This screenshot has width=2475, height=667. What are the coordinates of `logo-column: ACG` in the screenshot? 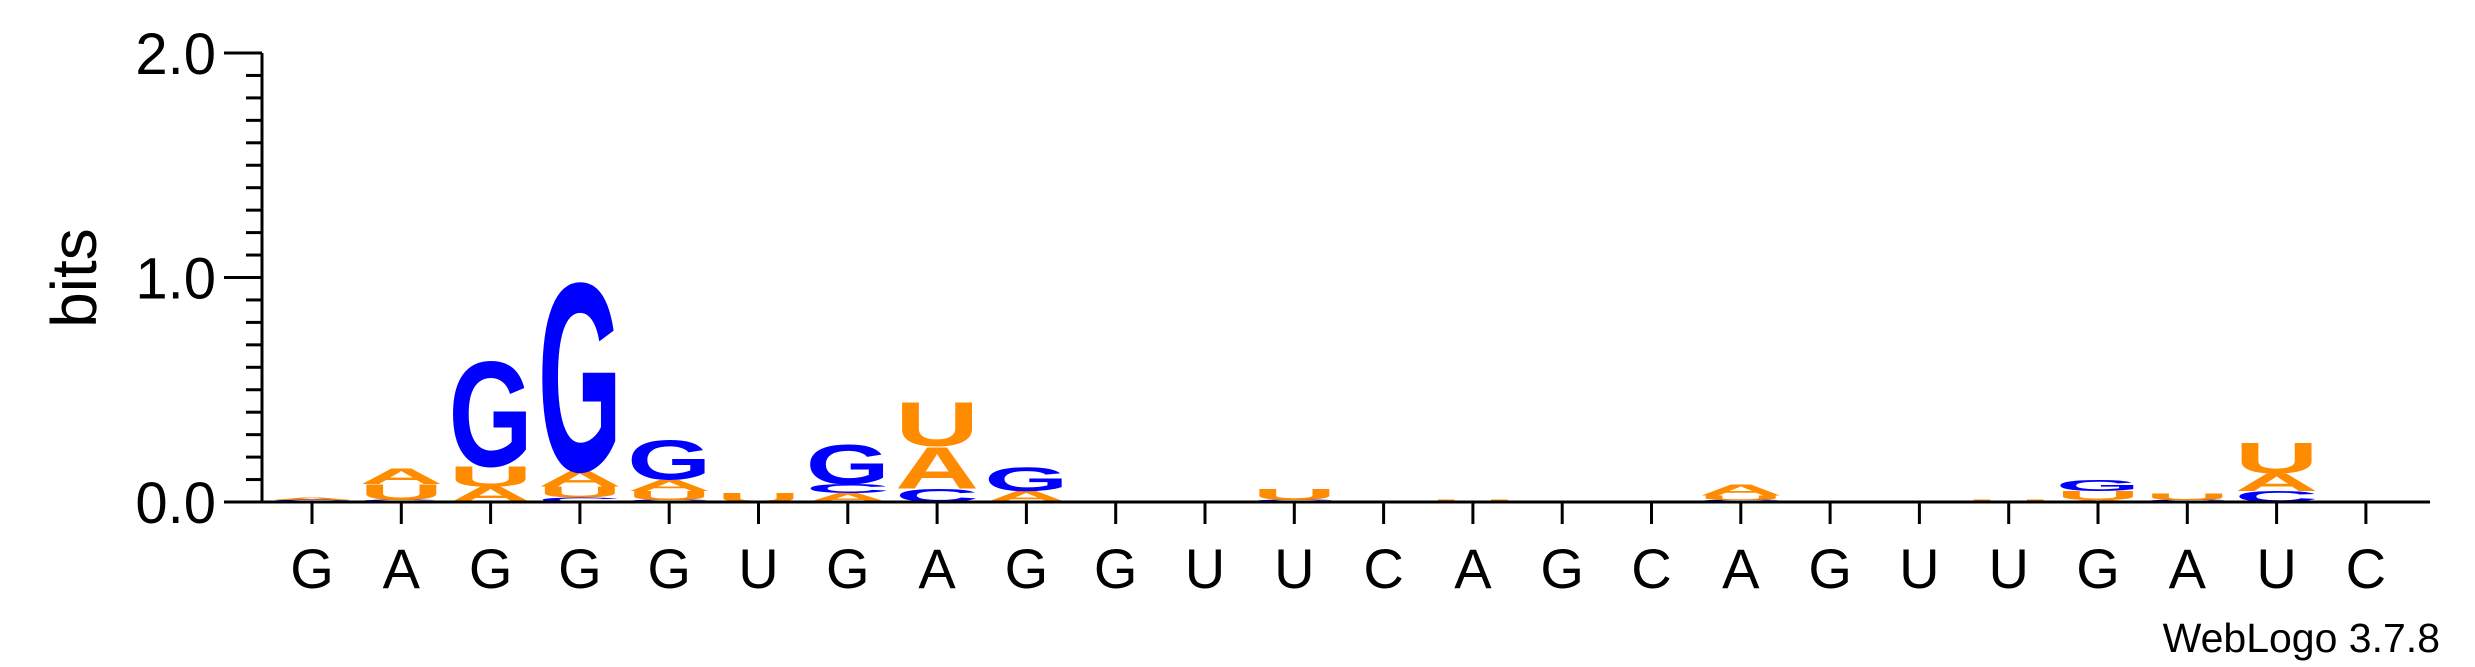 It's located at (848, 469).